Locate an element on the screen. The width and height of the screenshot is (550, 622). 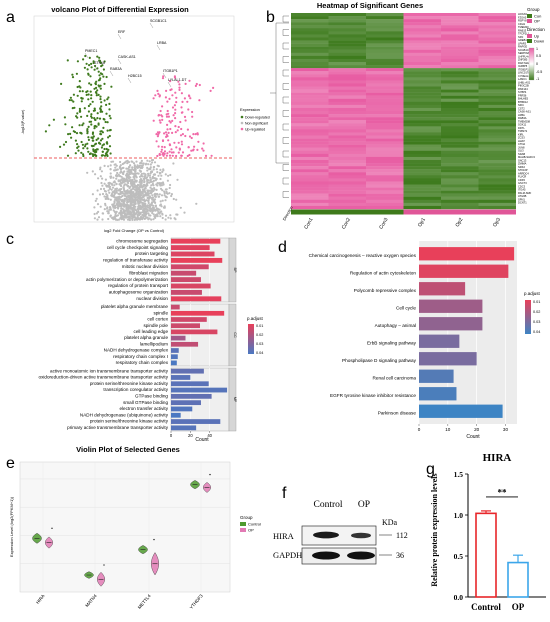
violin-plot-area is located at coordinates (125, 527).